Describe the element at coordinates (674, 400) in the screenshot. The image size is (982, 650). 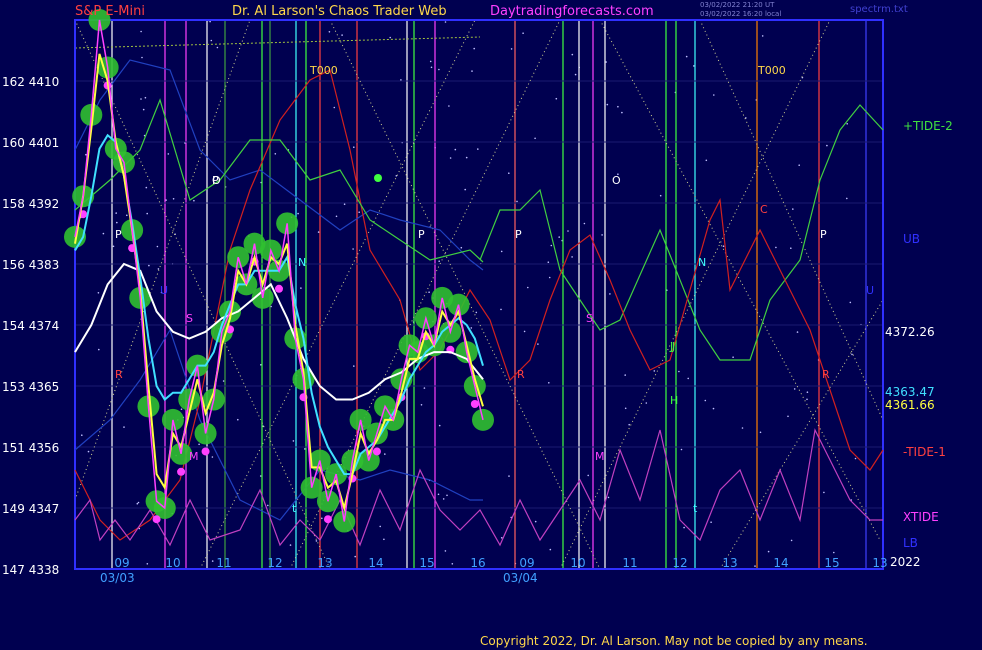
I see `chart-annotation: H` at that location.